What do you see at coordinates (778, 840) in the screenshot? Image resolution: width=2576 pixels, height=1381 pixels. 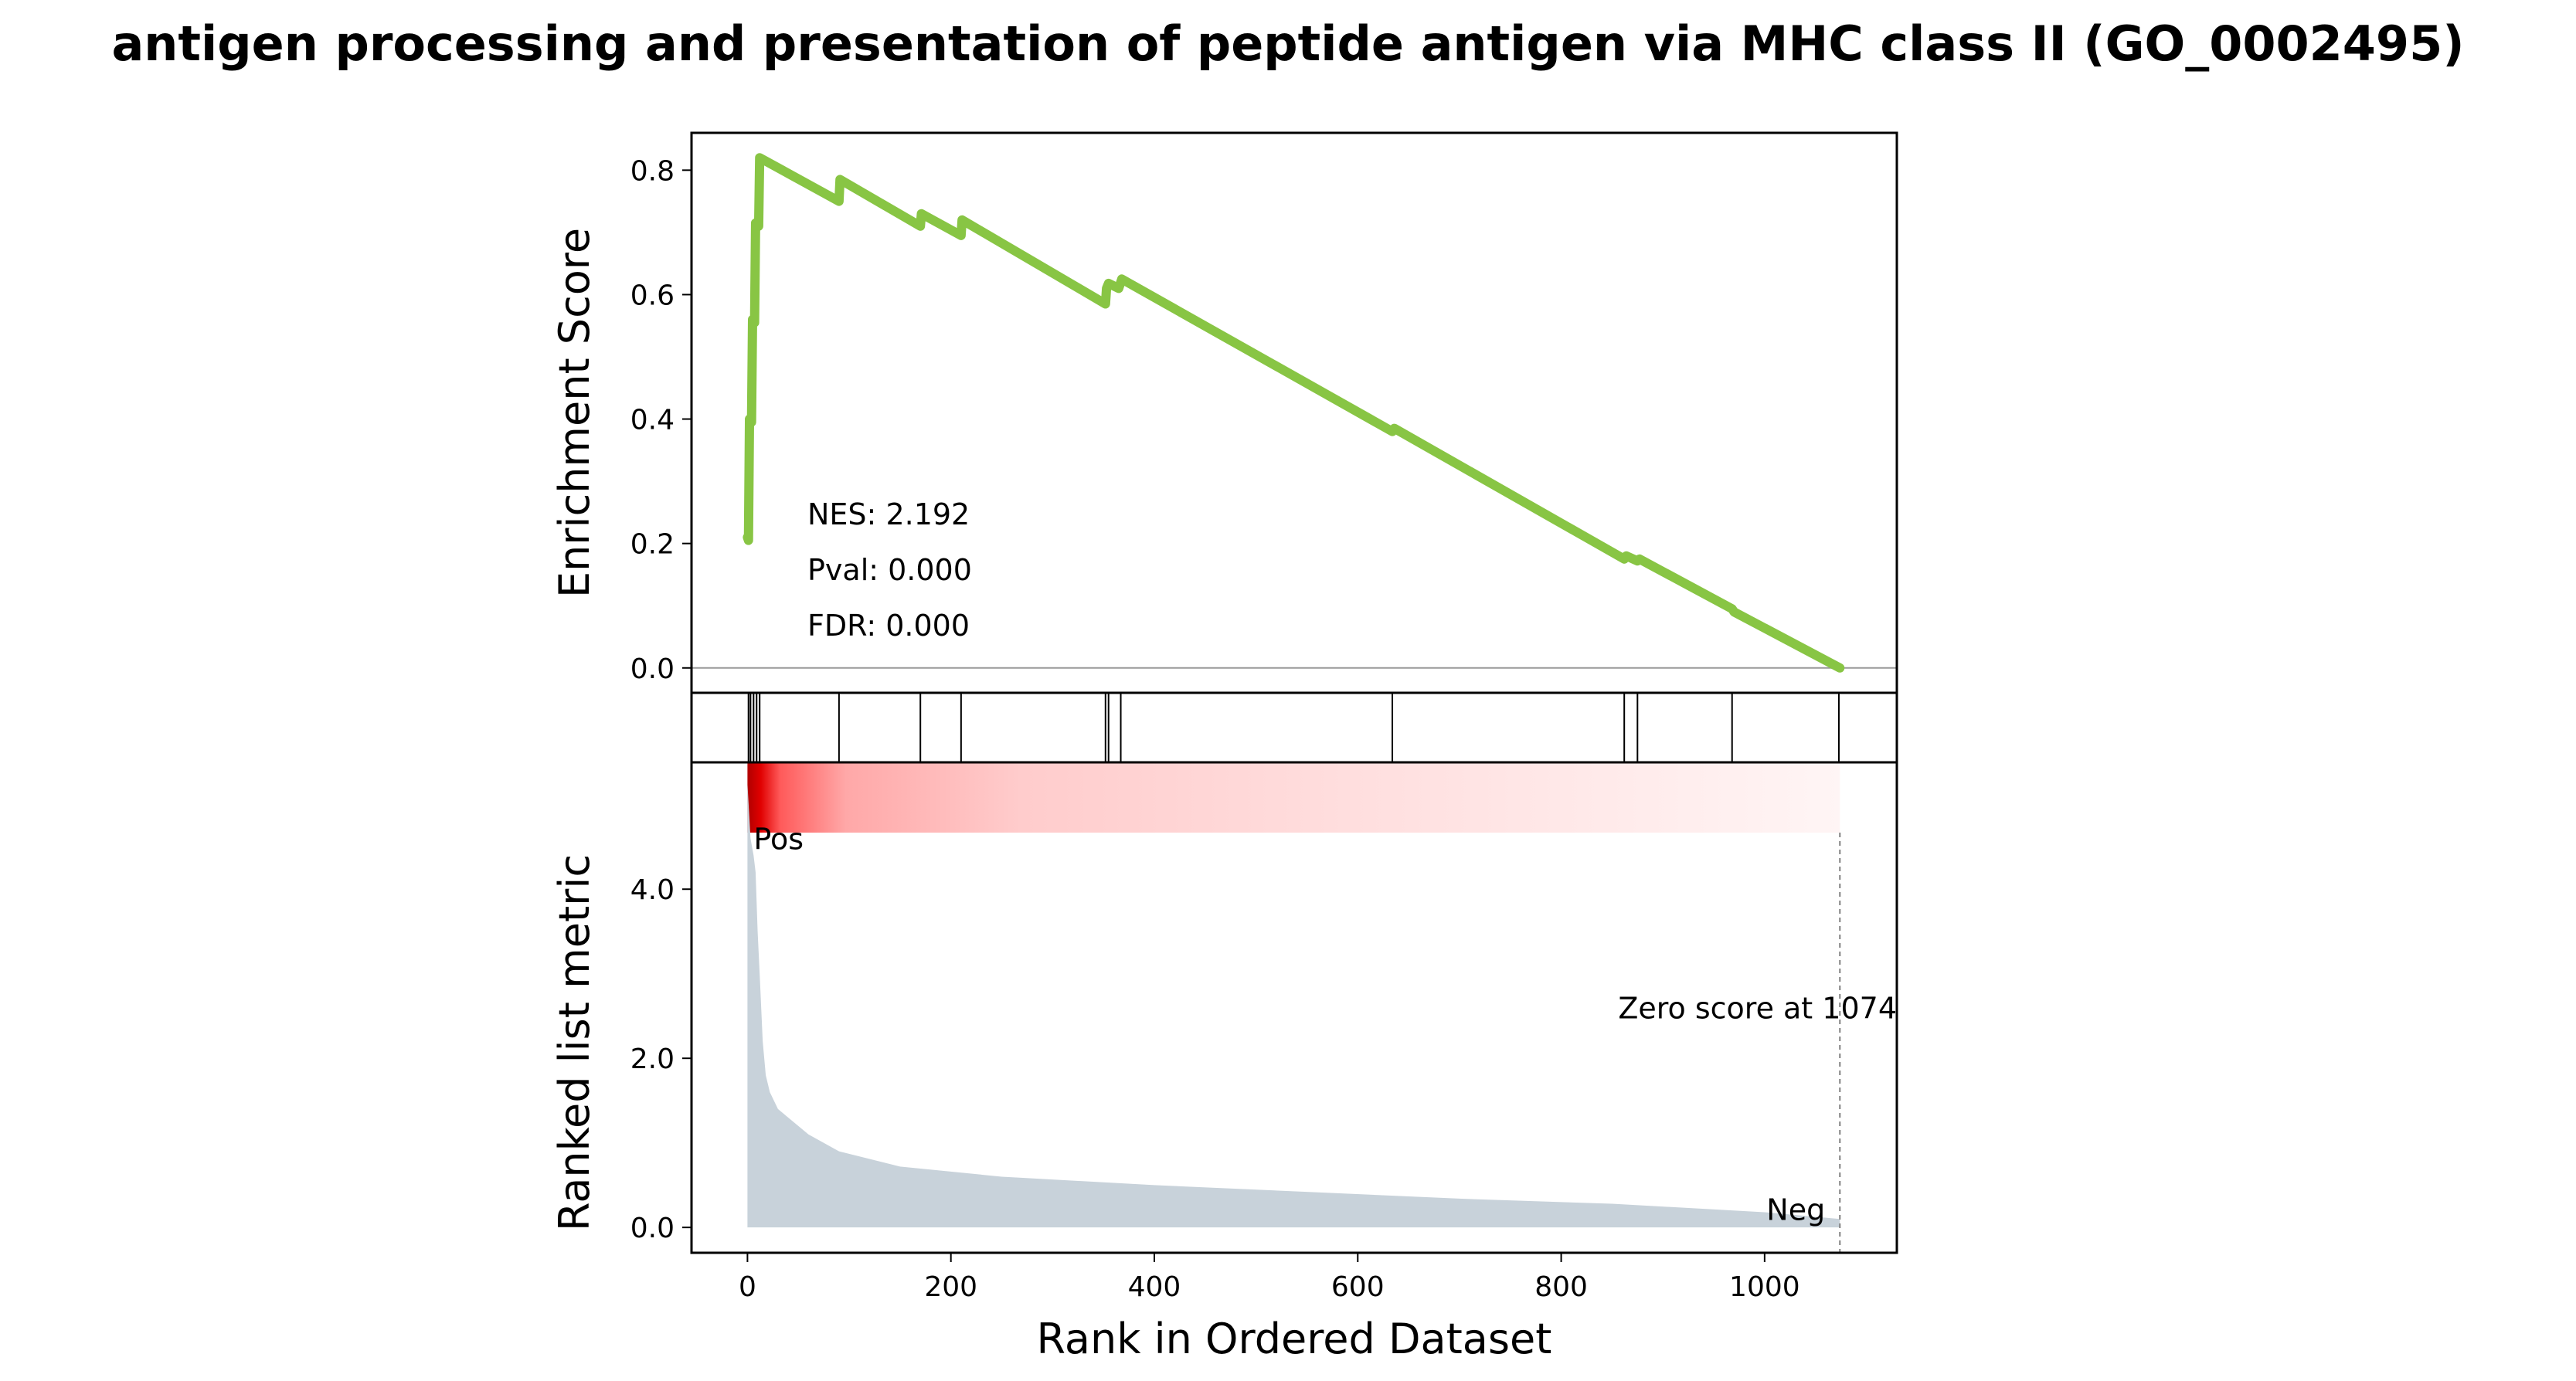 I see `pos-label: Pos` at bounding box center [778, 840].